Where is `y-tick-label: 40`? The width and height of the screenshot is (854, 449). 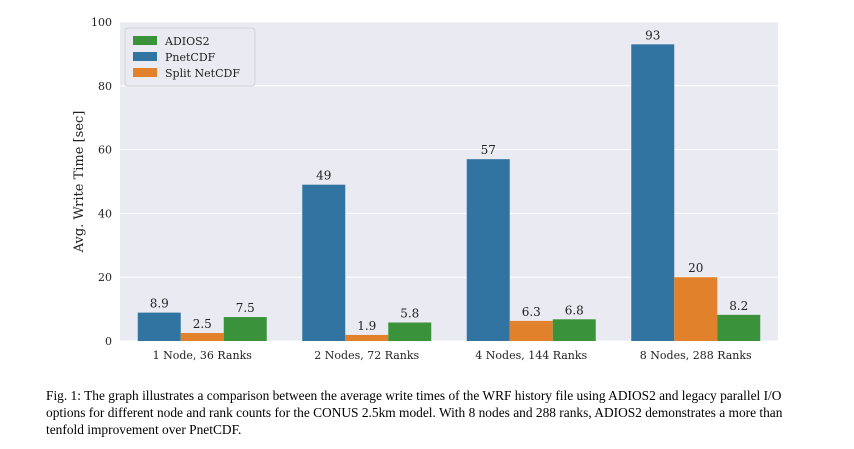
y-tick-label: 40 is located at coordinates (105, 213).